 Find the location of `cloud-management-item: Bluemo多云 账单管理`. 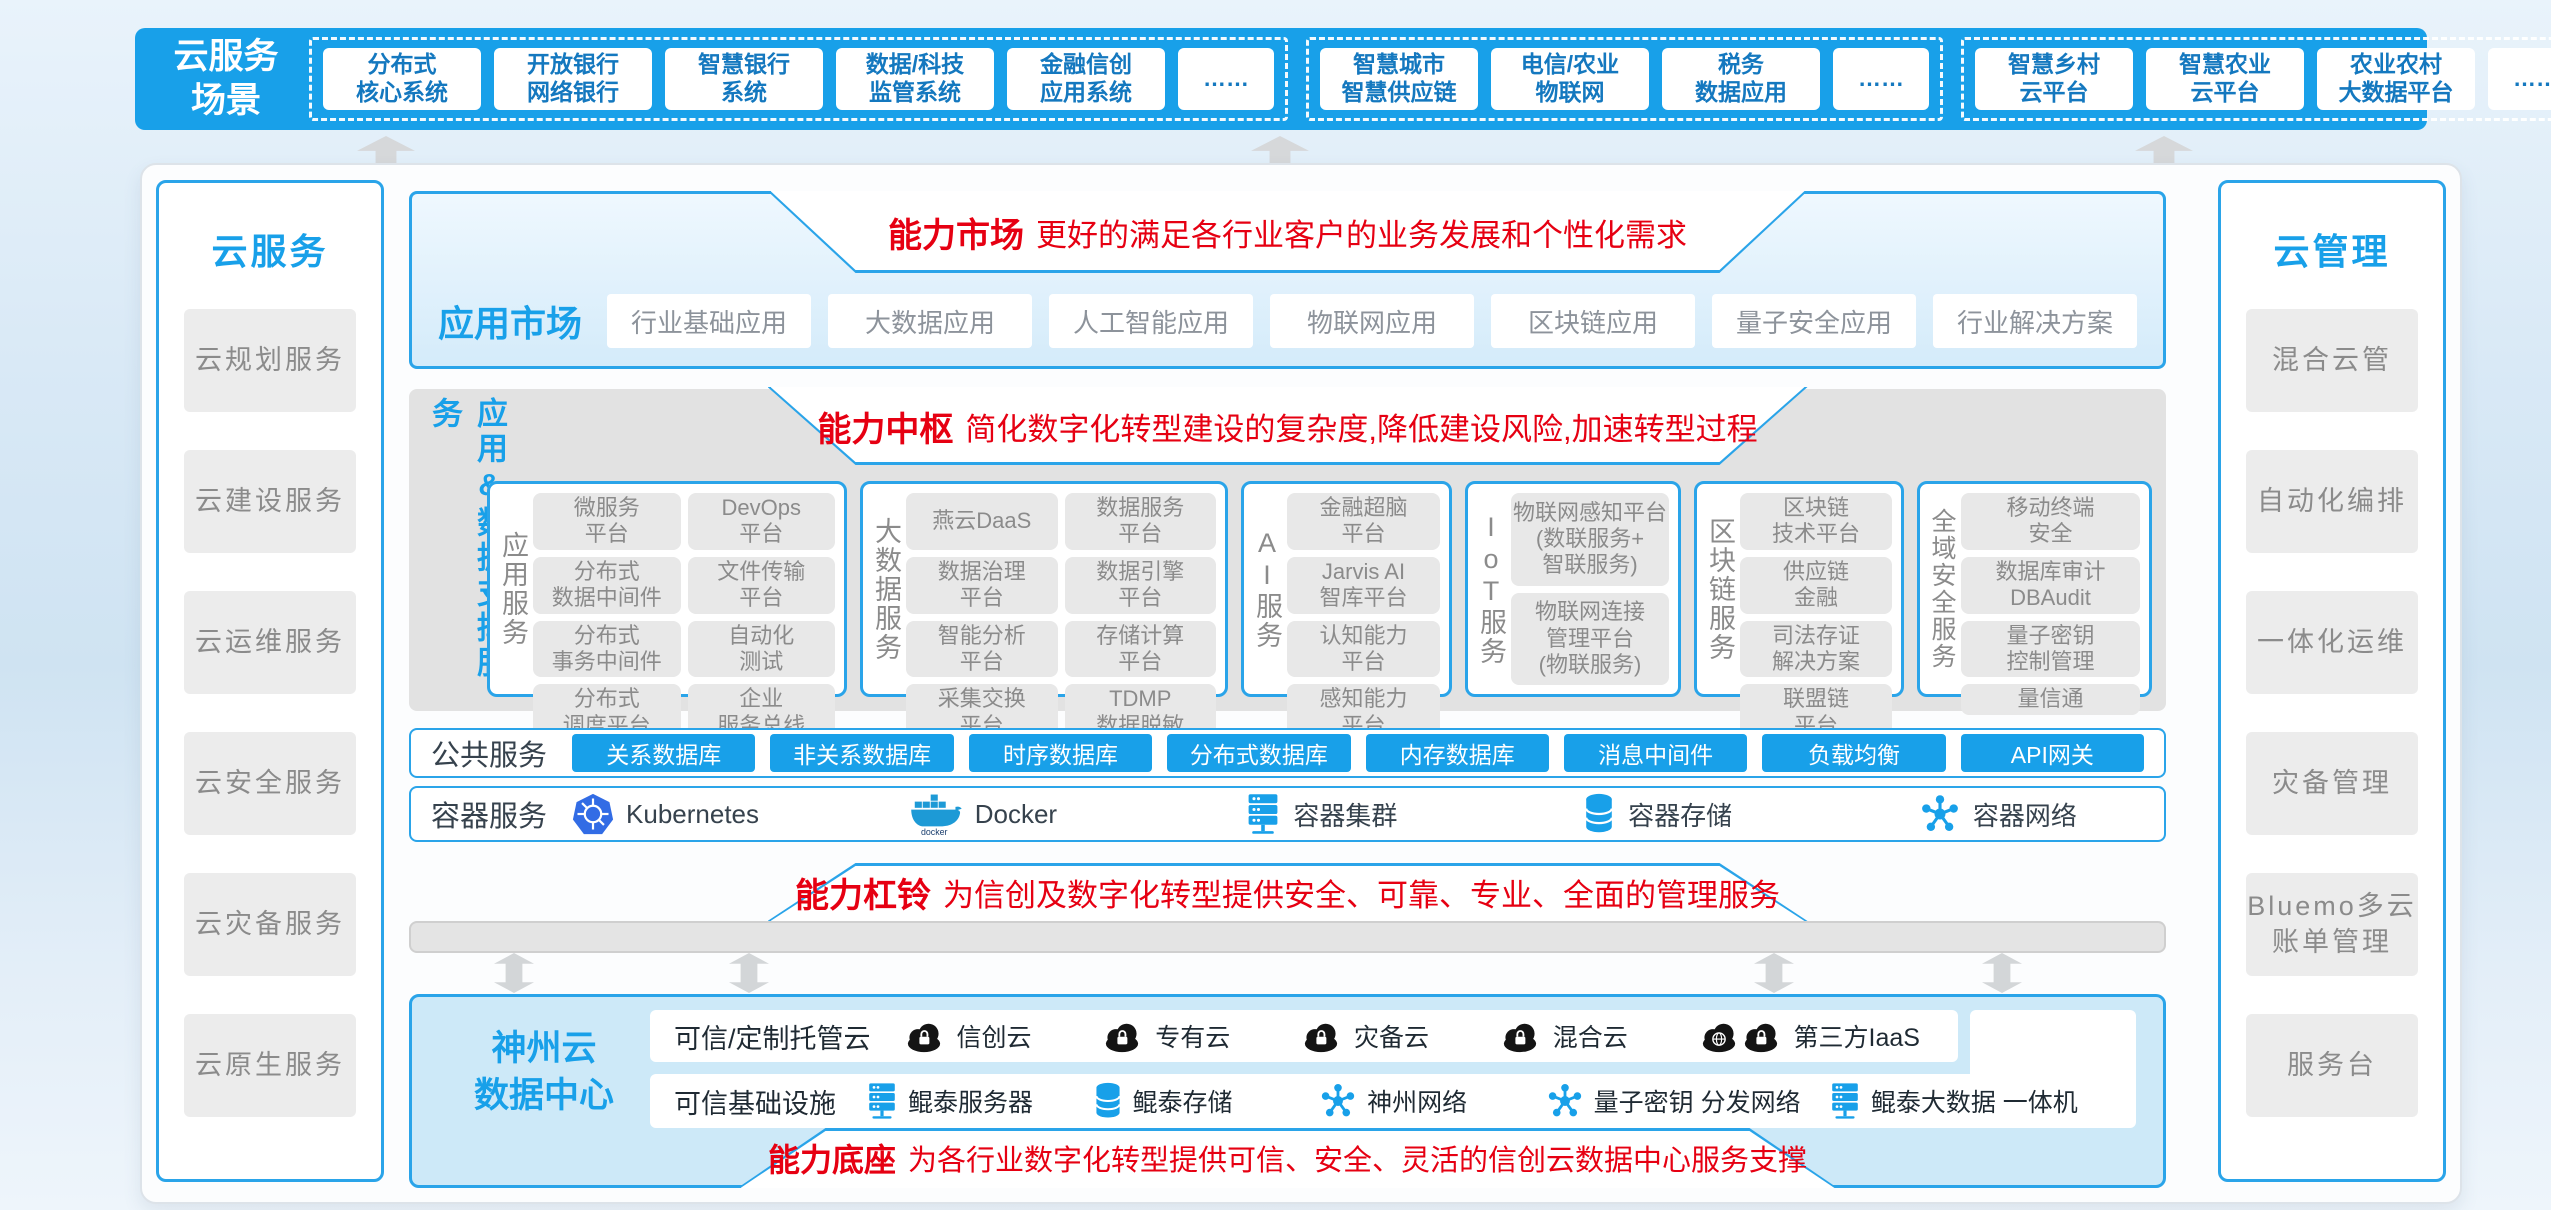

cloud-management-item: Bluemo多云 账单管理 is located at coordinates (2332, 924).